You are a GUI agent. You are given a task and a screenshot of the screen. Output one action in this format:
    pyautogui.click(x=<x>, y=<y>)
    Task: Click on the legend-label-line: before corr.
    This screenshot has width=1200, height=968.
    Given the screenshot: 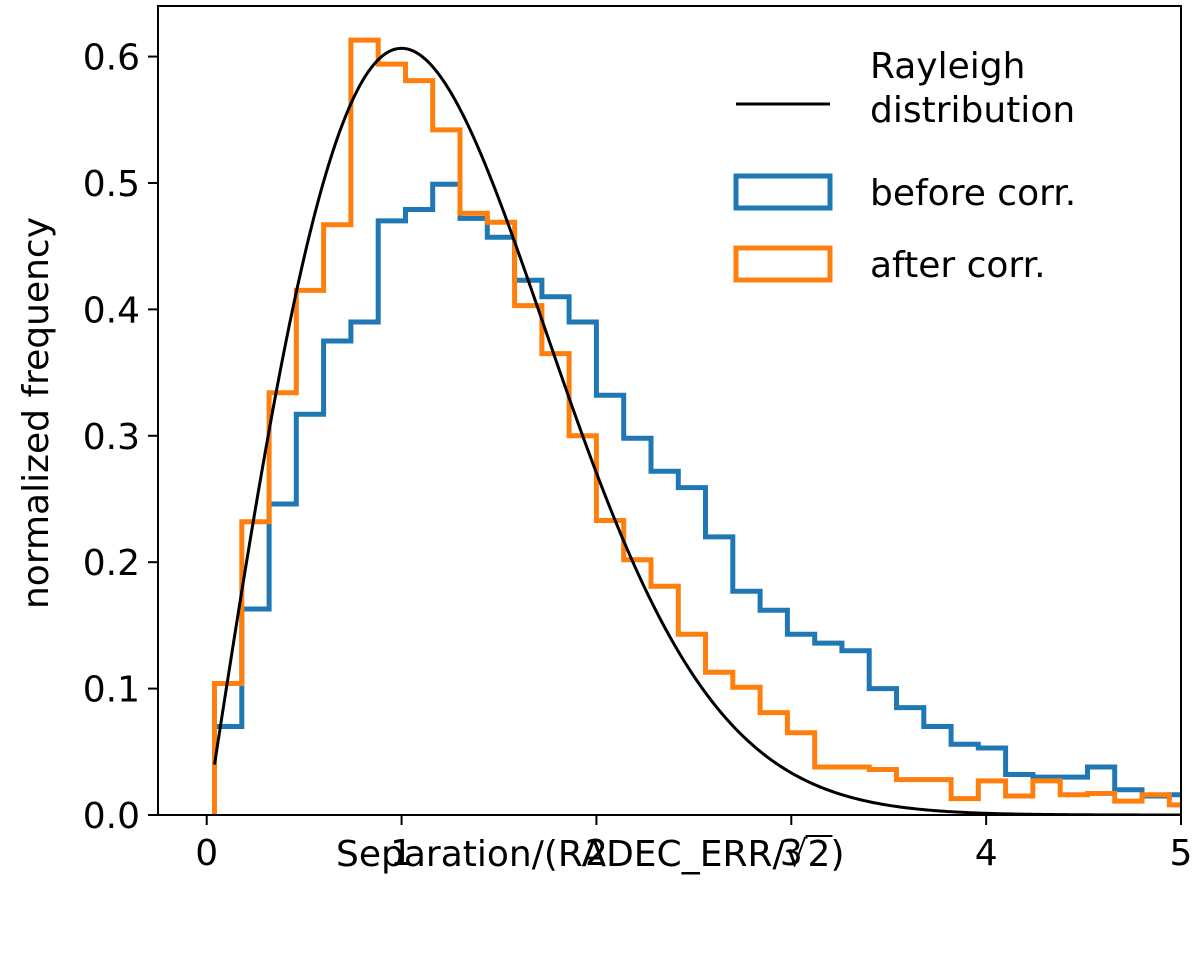 What is the action you would take?
    pyautogui.click(x=973, y=193)
    